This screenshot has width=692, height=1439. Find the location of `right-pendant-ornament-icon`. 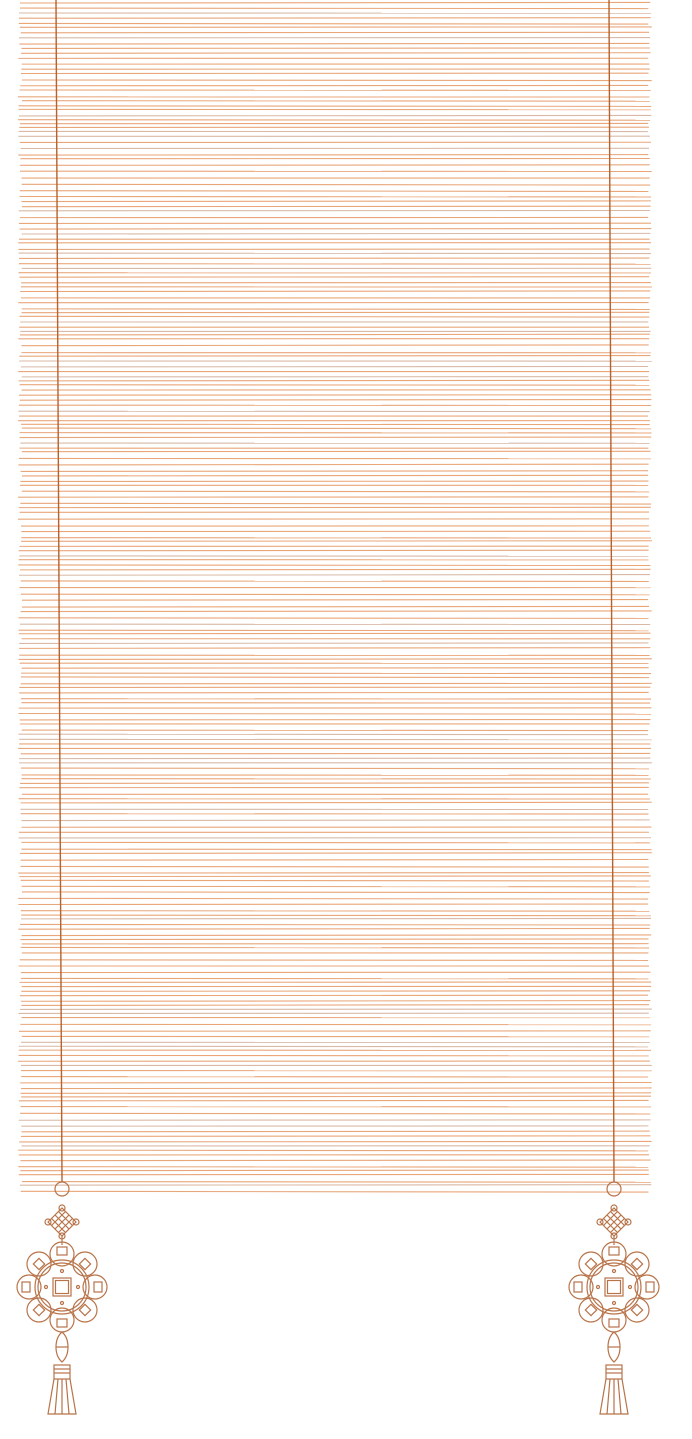

right-pendant-ornament-icon is located at coordinates (614, 1298).